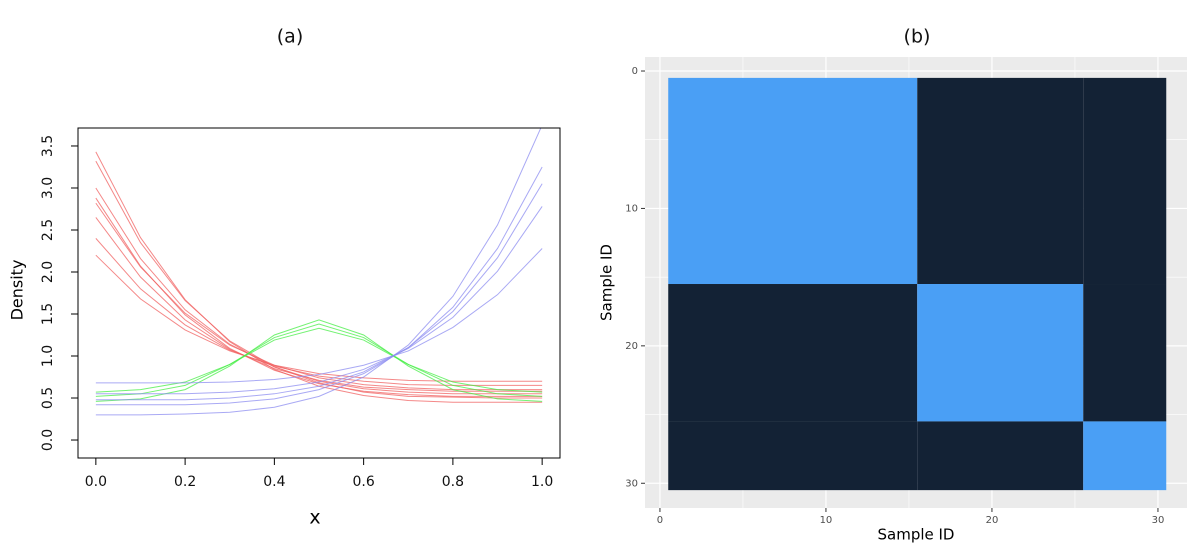 This screenshot has width=1200, height=550. What do you see at coordinates (631, 208) in the screenshot?
I see `y-tick-label: 10` at bounding box center [631, 208].